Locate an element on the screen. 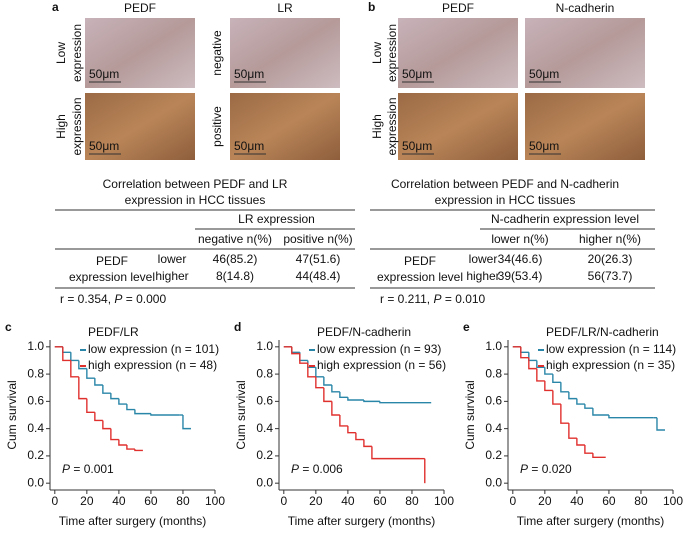 The image size is (685, 537). chart-title: PEDF/LR/N-cadherin is located at coordinates (602, 332).